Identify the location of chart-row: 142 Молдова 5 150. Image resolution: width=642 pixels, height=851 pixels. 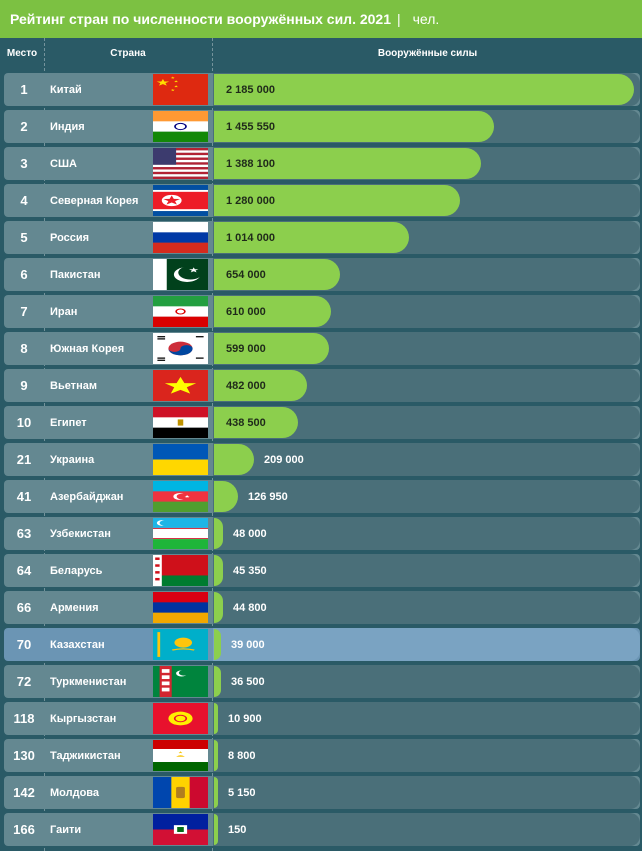
(321, 792).